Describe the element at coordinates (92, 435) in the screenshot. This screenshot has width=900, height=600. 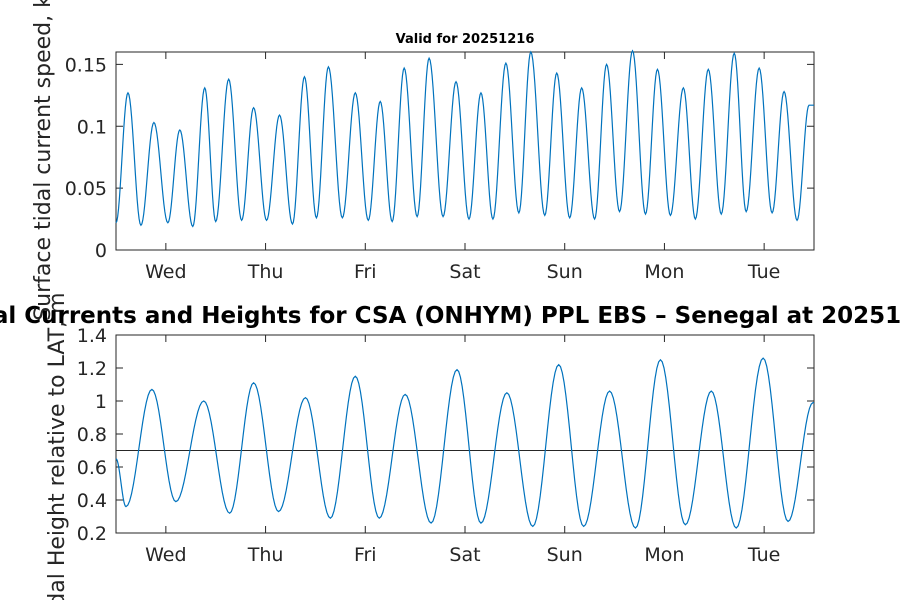
I see `tidal-height-y-tick-label: 0.8` at that location.